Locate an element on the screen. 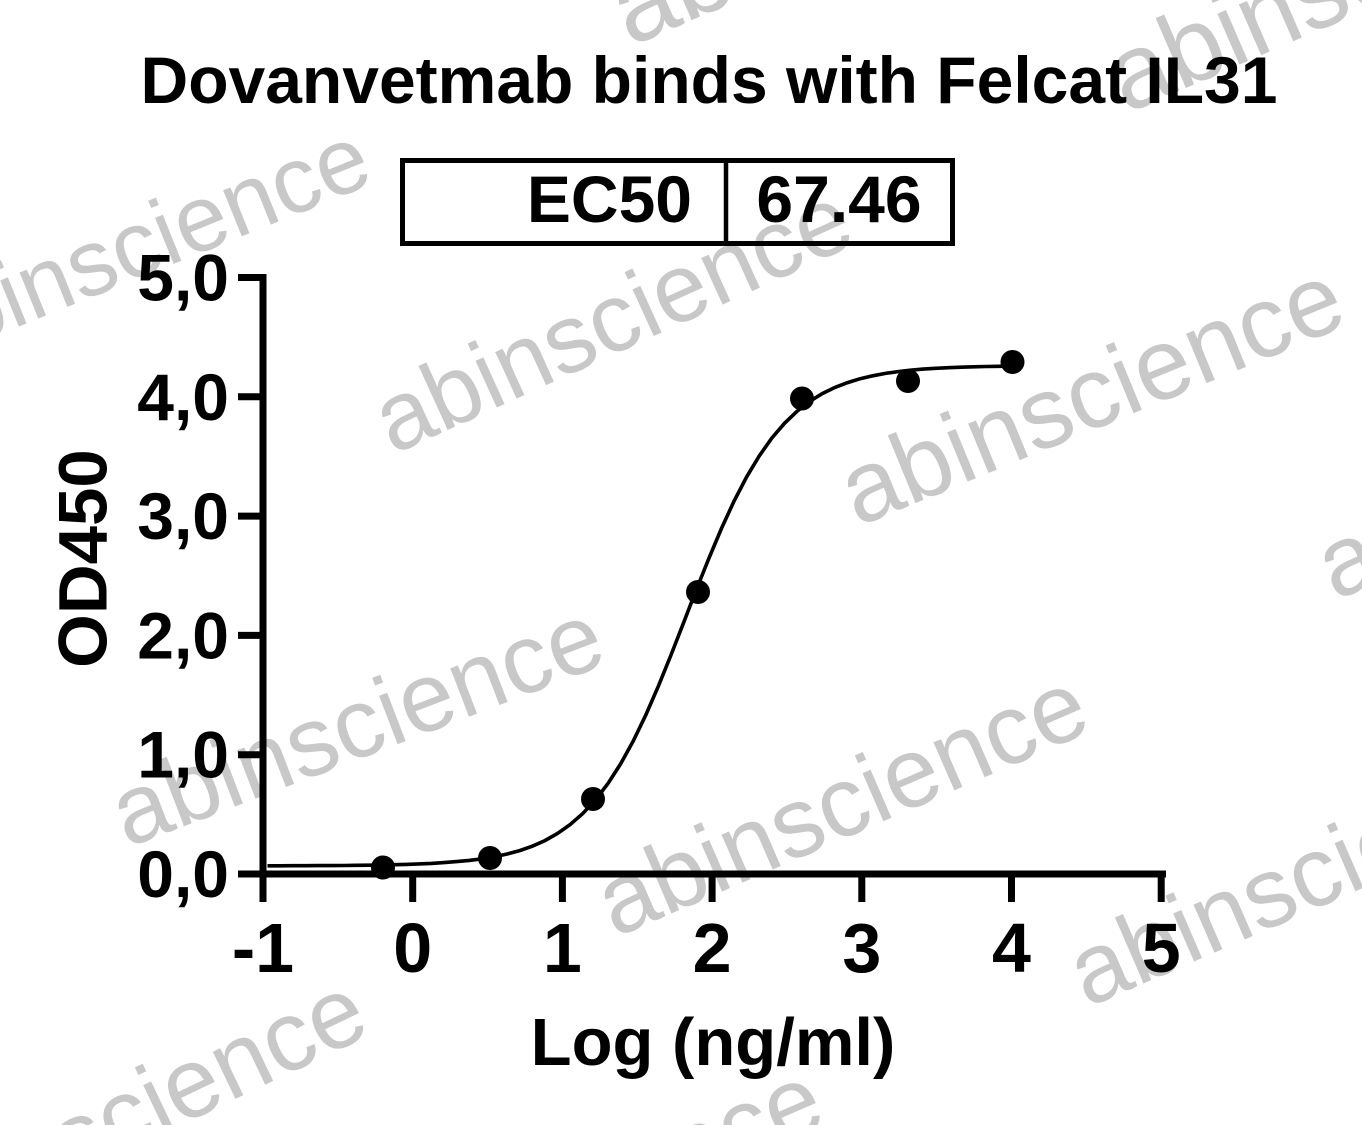 The height and width of the screenshot is (1125, 1362). svg-text: 3,0 is located at coordinates (183, 516).